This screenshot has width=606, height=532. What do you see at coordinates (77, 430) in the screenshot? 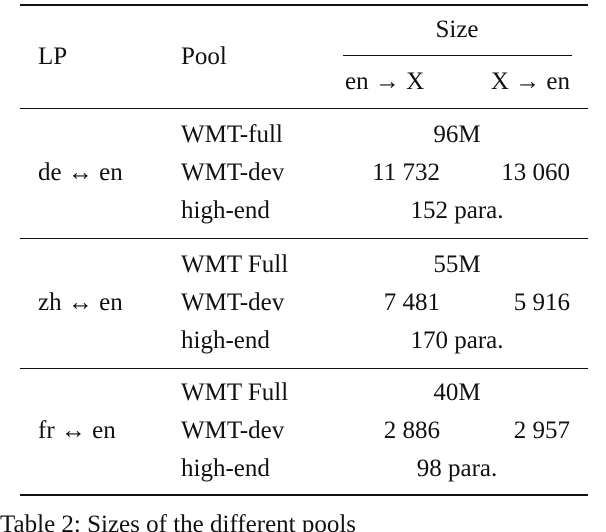
I see `lp: fr ↔ en` at bounding box center [77, 430].